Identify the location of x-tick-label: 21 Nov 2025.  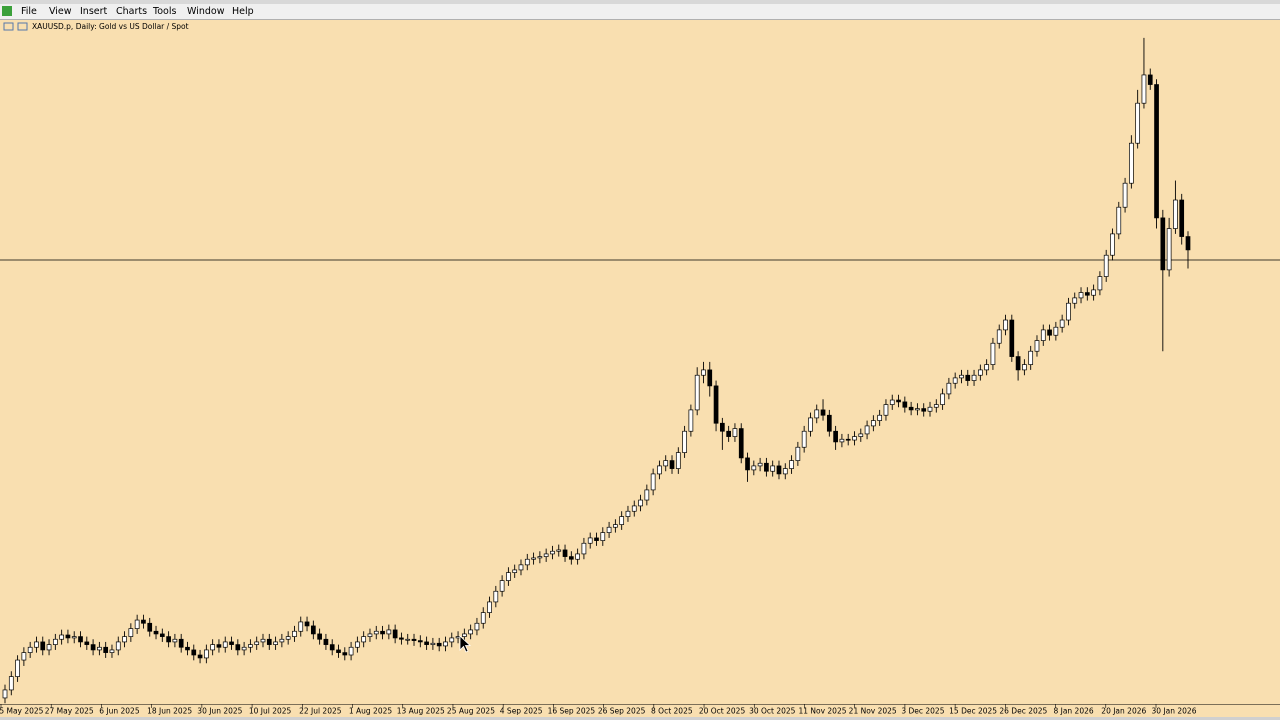
(873, 711).